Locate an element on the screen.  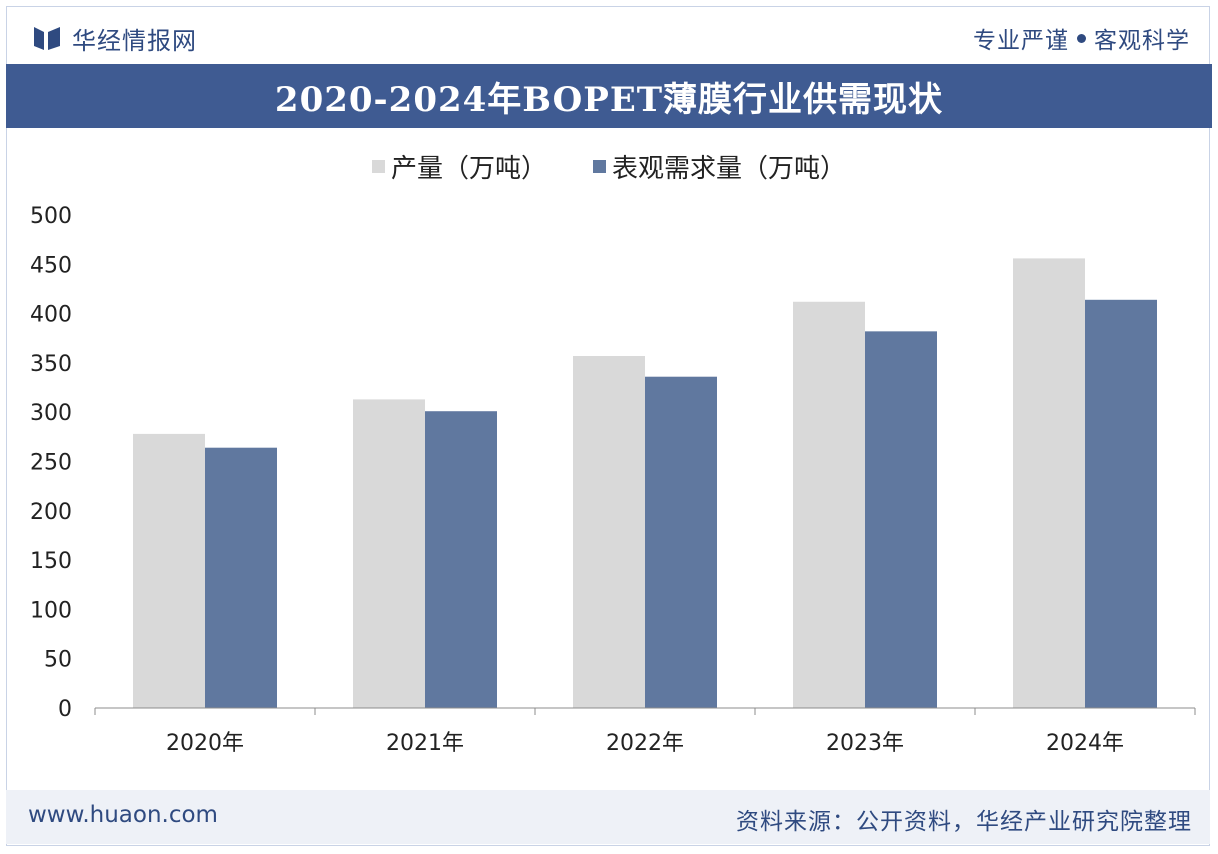
title-bar: 2020-2024年BOPET薄膜行业供需现状 is located at coordinates (609, 96).